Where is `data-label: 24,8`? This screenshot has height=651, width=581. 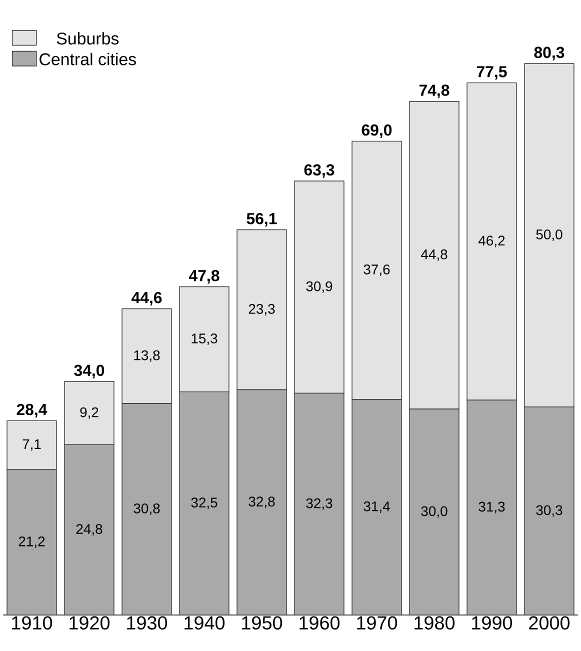 data-label: 24,8 is located at coordinates (89, 530).